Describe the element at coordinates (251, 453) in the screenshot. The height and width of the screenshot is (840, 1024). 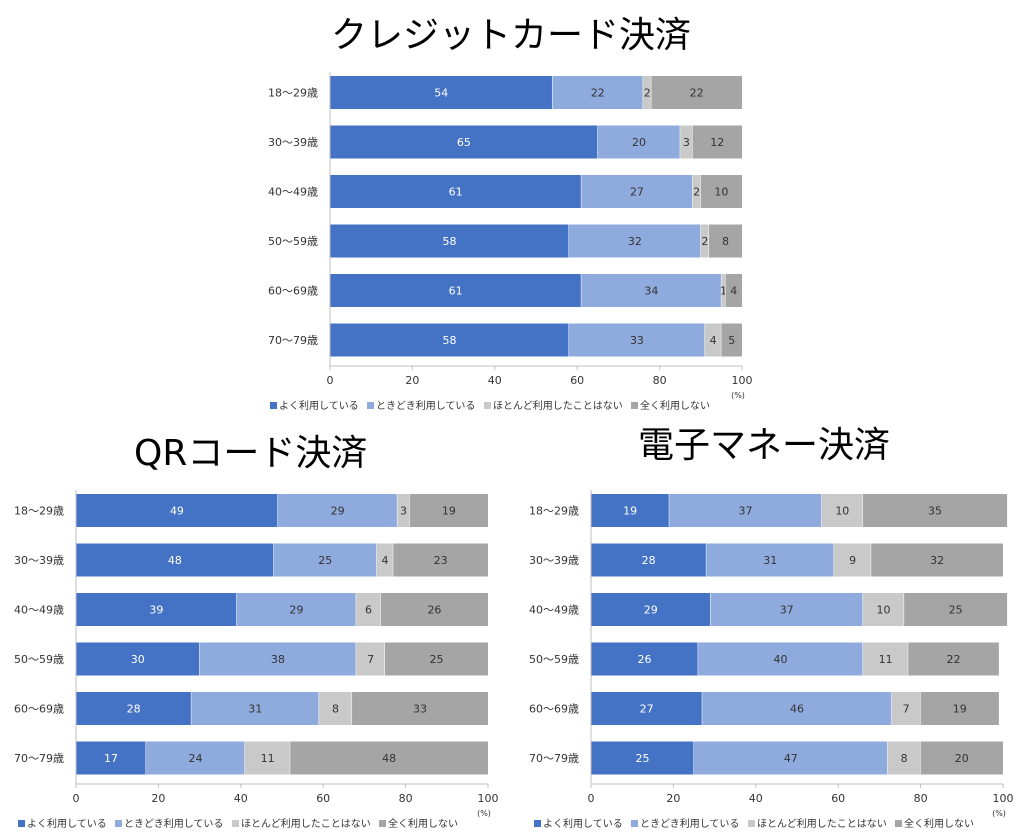
I see `chart-title-qr-code: QRコード決済` at that location.